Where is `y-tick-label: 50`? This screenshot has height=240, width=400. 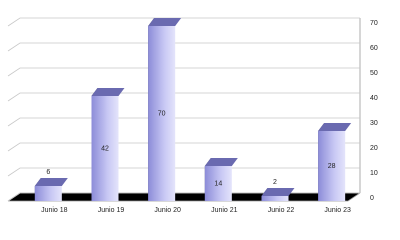 y-tick-label: 50 is located at coordinates (374, 73).